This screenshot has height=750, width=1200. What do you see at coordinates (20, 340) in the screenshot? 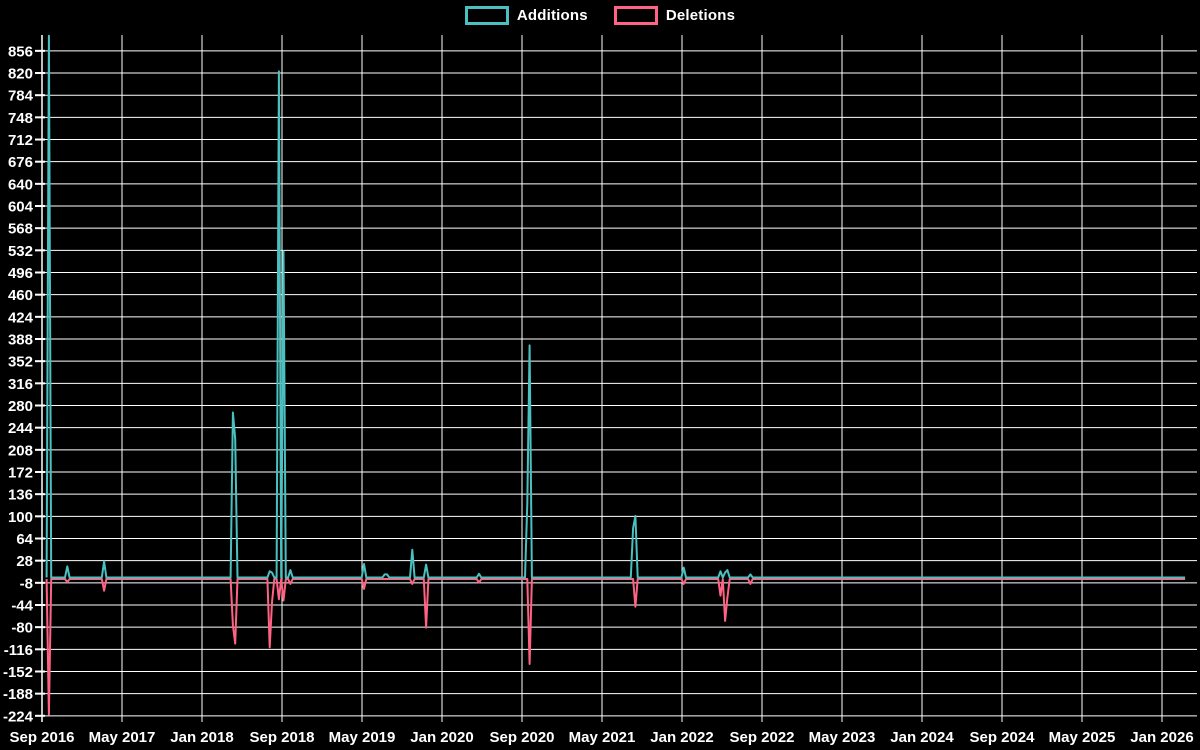
I see `y-tick-label: 388` at bounding box center [20, 340].